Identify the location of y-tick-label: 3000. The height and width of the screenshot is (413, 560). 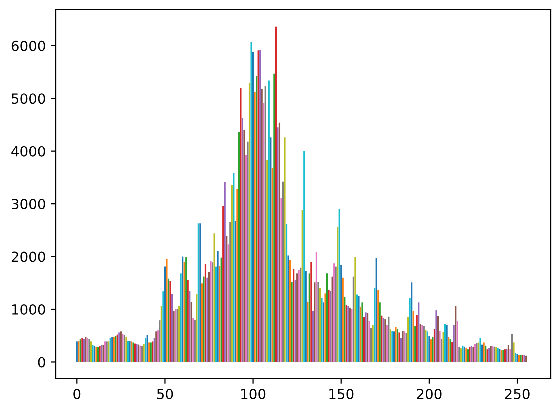
(29, 204).